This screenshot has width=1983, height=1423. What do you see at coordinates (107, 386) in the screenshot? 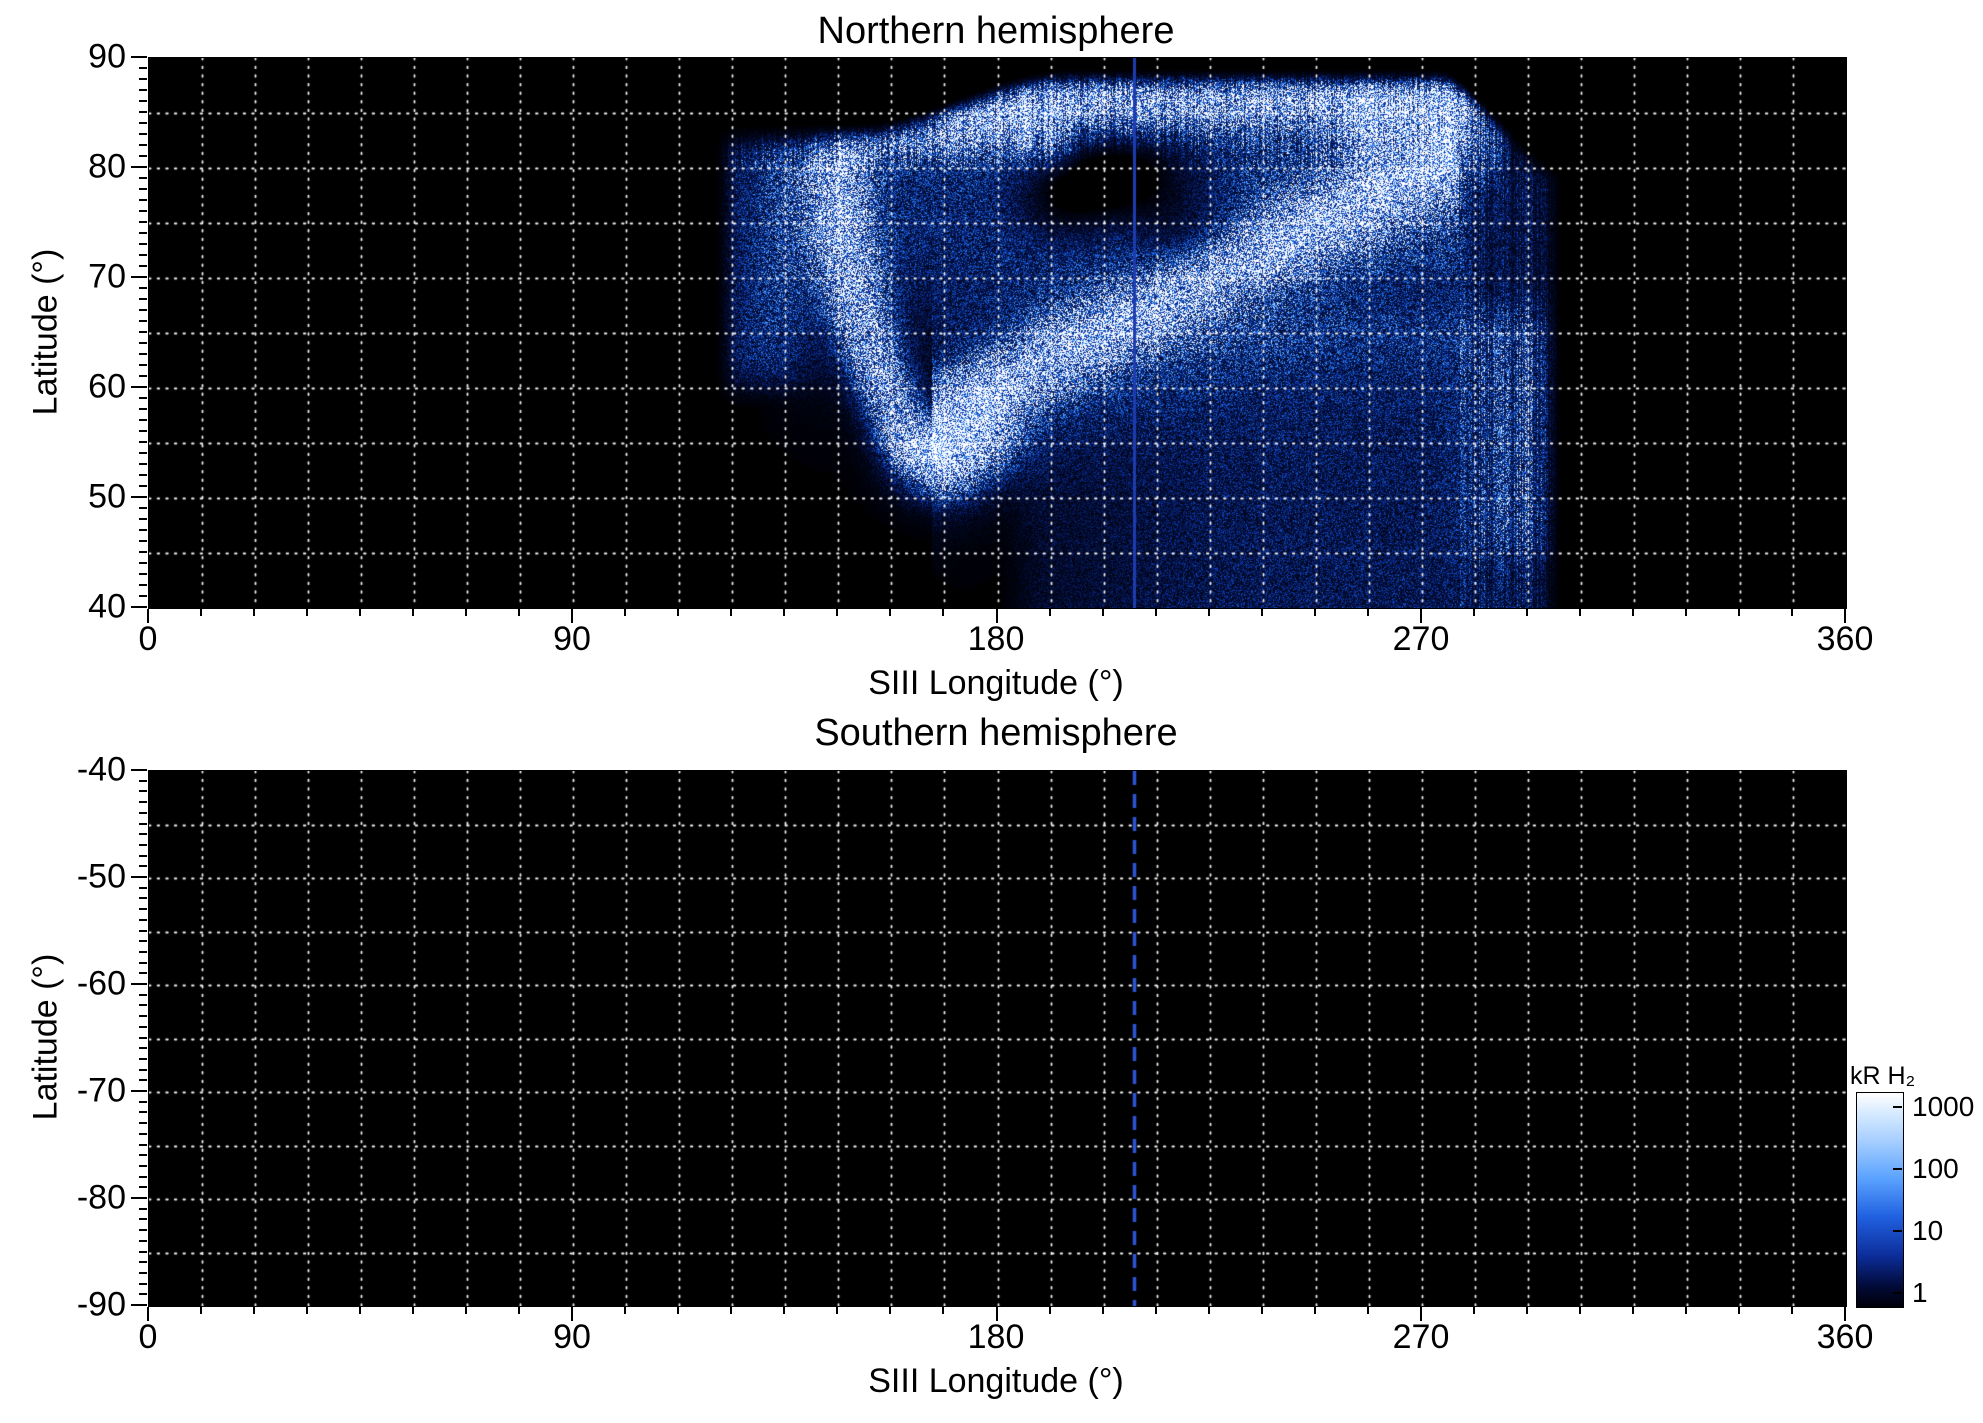
I see `north-ytick-label: 60` at bounding box center [107, 386].